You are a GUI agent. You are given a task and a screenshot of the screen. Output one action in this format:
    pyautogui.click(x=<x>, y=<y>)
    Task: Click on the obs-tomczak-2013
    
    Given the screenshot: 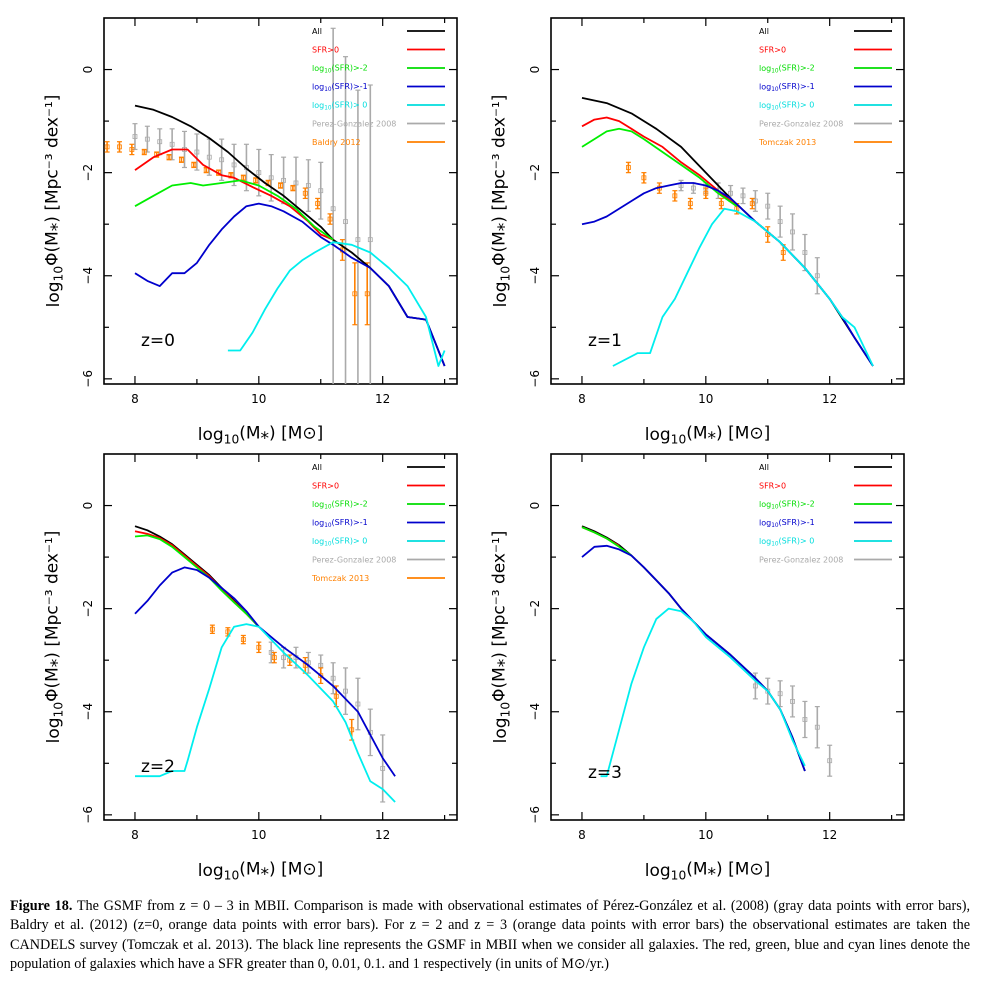 What is the action you would take?
    pyautogui.click(x=705, y=211)
    